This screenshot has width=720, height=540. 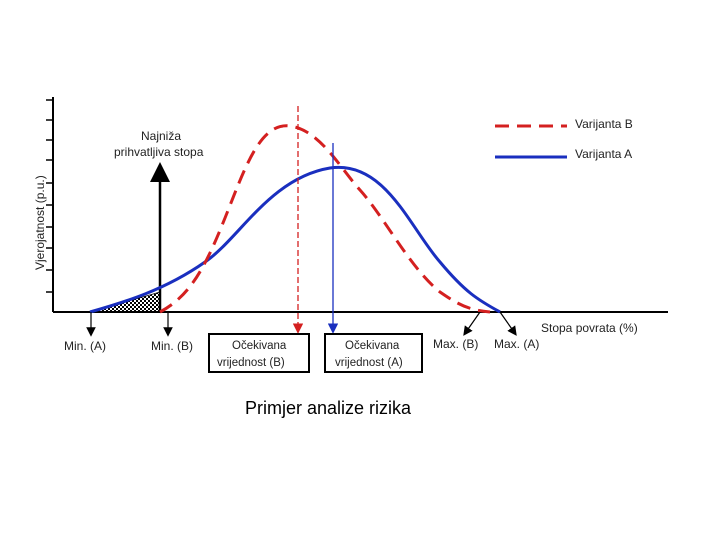 I want to click on expected-value-a-line2: vrijednost (A), so click(x=369, y=363).